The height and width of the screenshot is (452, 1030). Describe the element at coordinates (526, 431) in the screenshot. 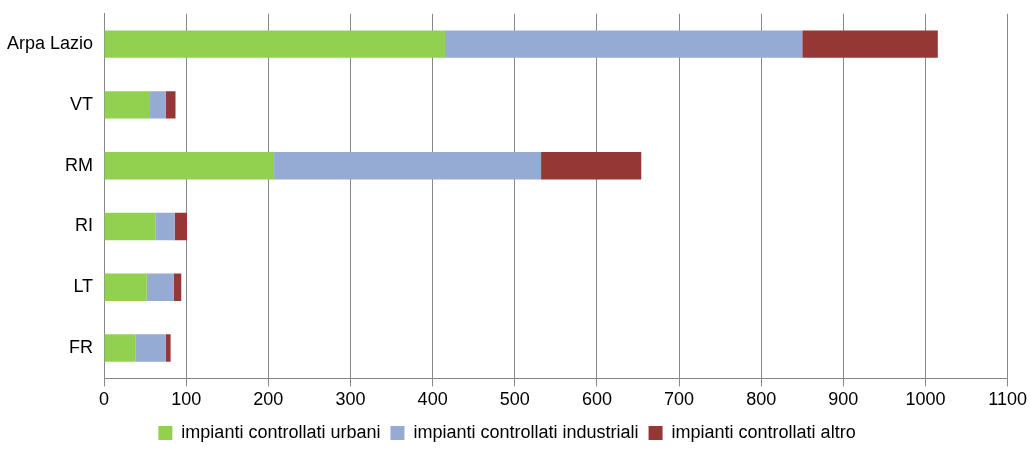

I see `legend-label: impianti controllati industriali` at that location.